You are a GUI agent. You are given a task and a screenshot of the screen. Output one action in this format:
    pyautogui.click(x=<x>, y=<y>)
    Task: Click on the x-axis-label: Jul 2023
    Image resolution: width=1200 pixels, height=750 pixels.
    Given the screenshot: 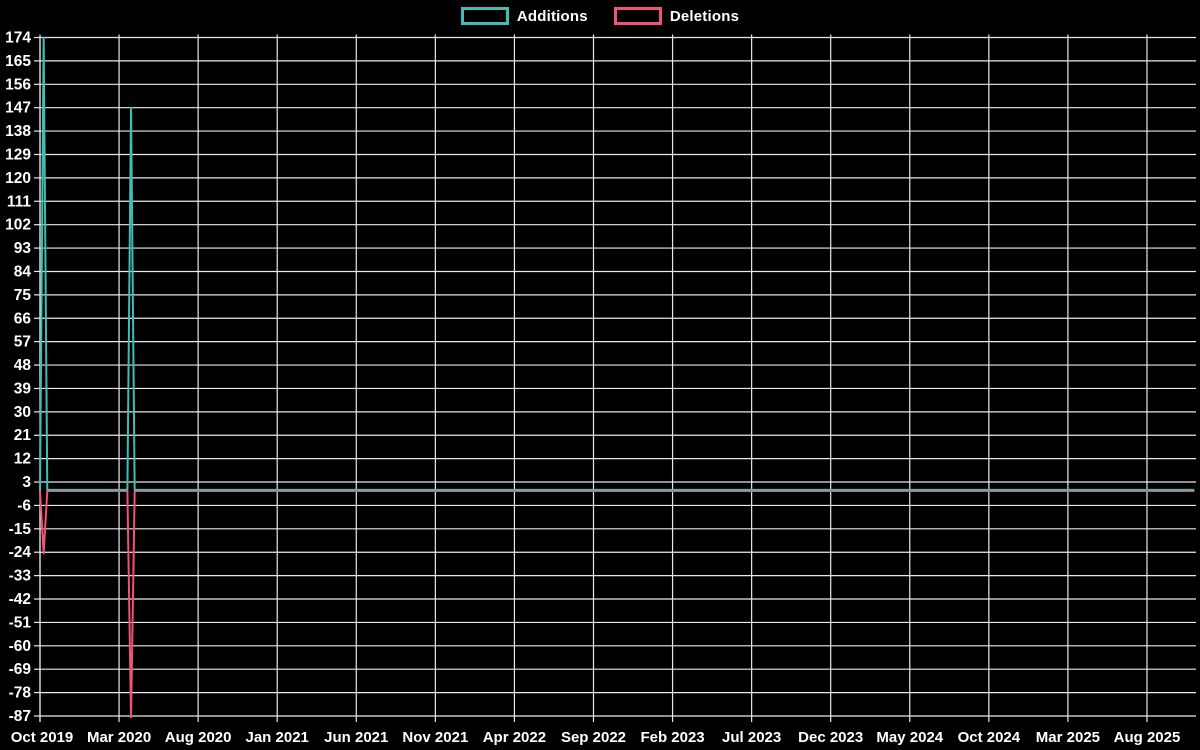 What is the action you would take?
    pyautogui.click(x=751, y=737)
    